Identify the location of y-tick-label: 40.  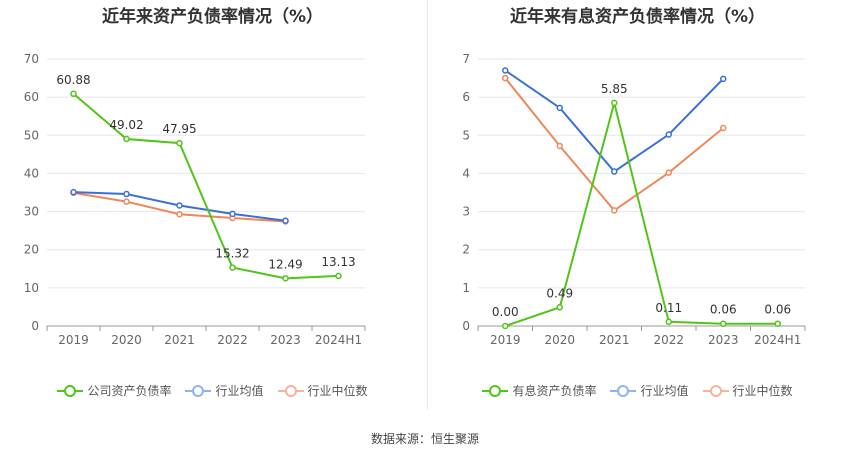
(31, 173).